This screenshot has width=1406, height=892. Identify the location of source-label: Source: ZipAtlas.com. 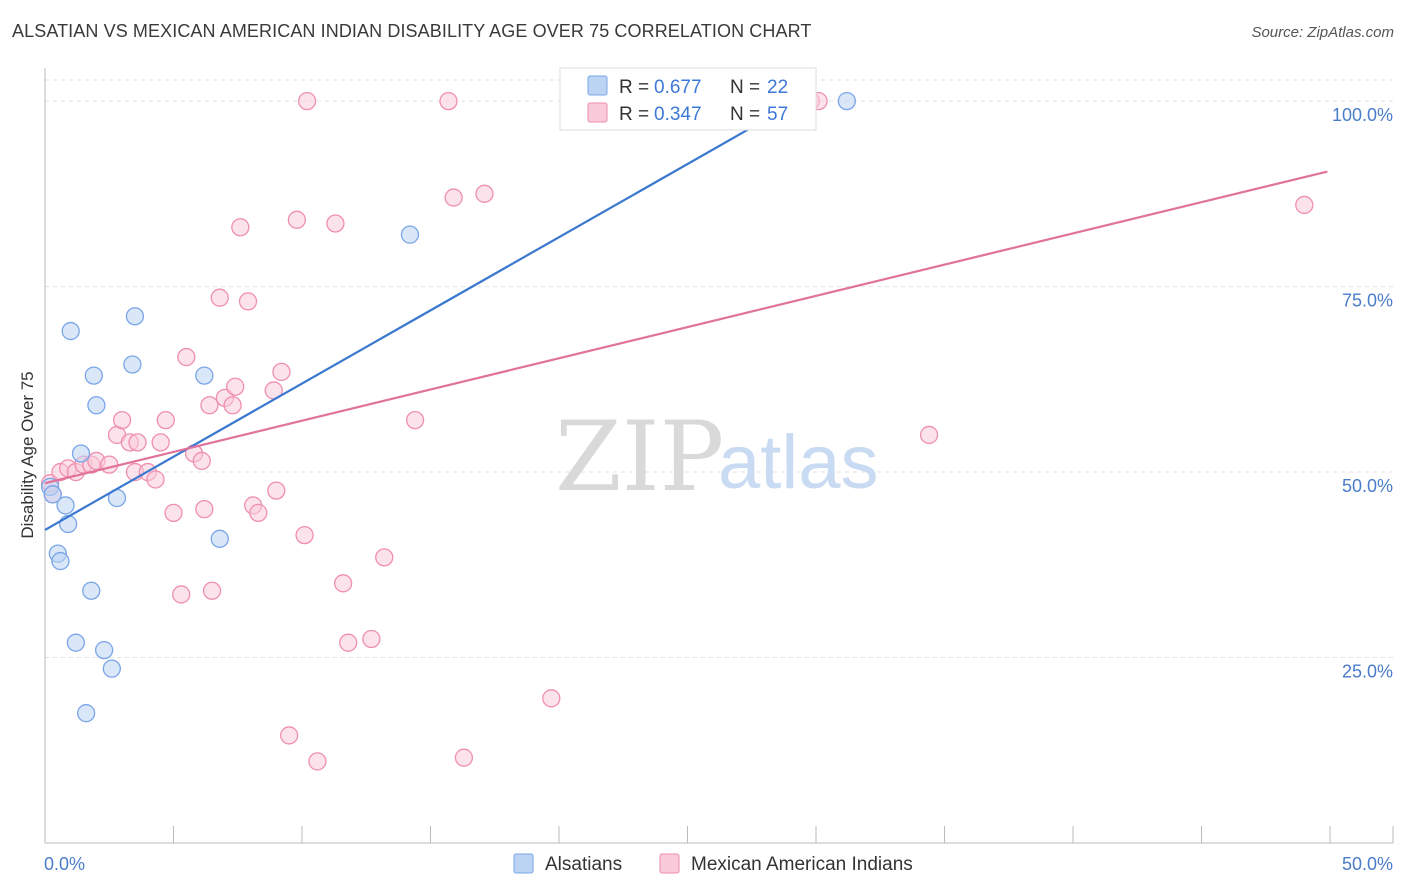
(1322, 32).